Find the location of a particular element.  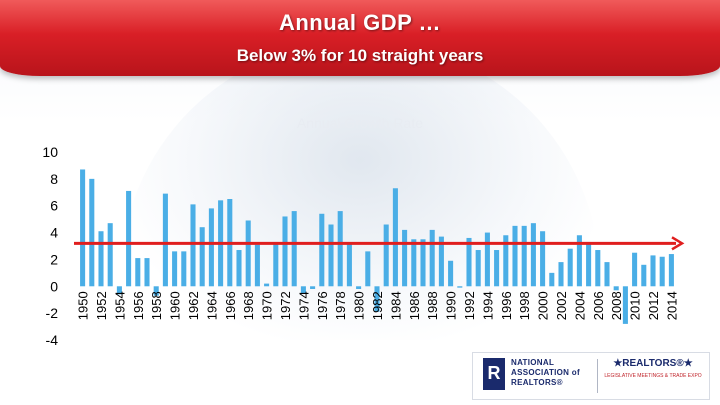

bar-1993 is located at coordinates (478, 268).